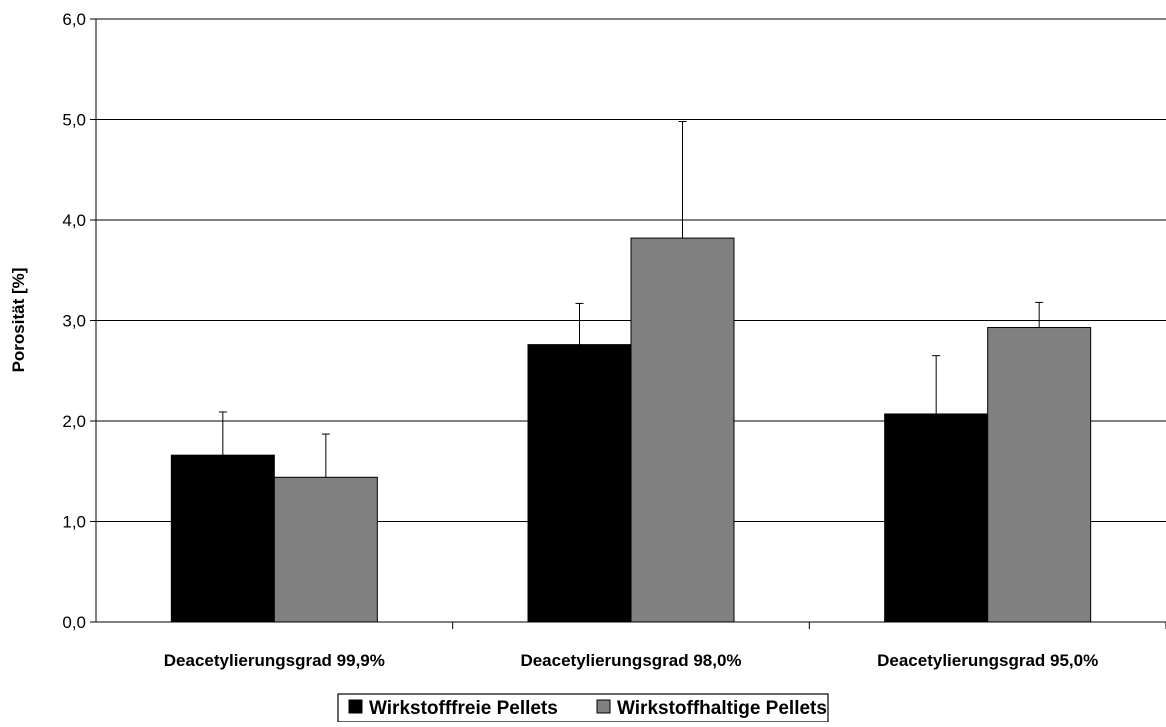 This screenshot has width=1166, height=727. I want to click on y-tick-label: 0,0, so click(74, 622).